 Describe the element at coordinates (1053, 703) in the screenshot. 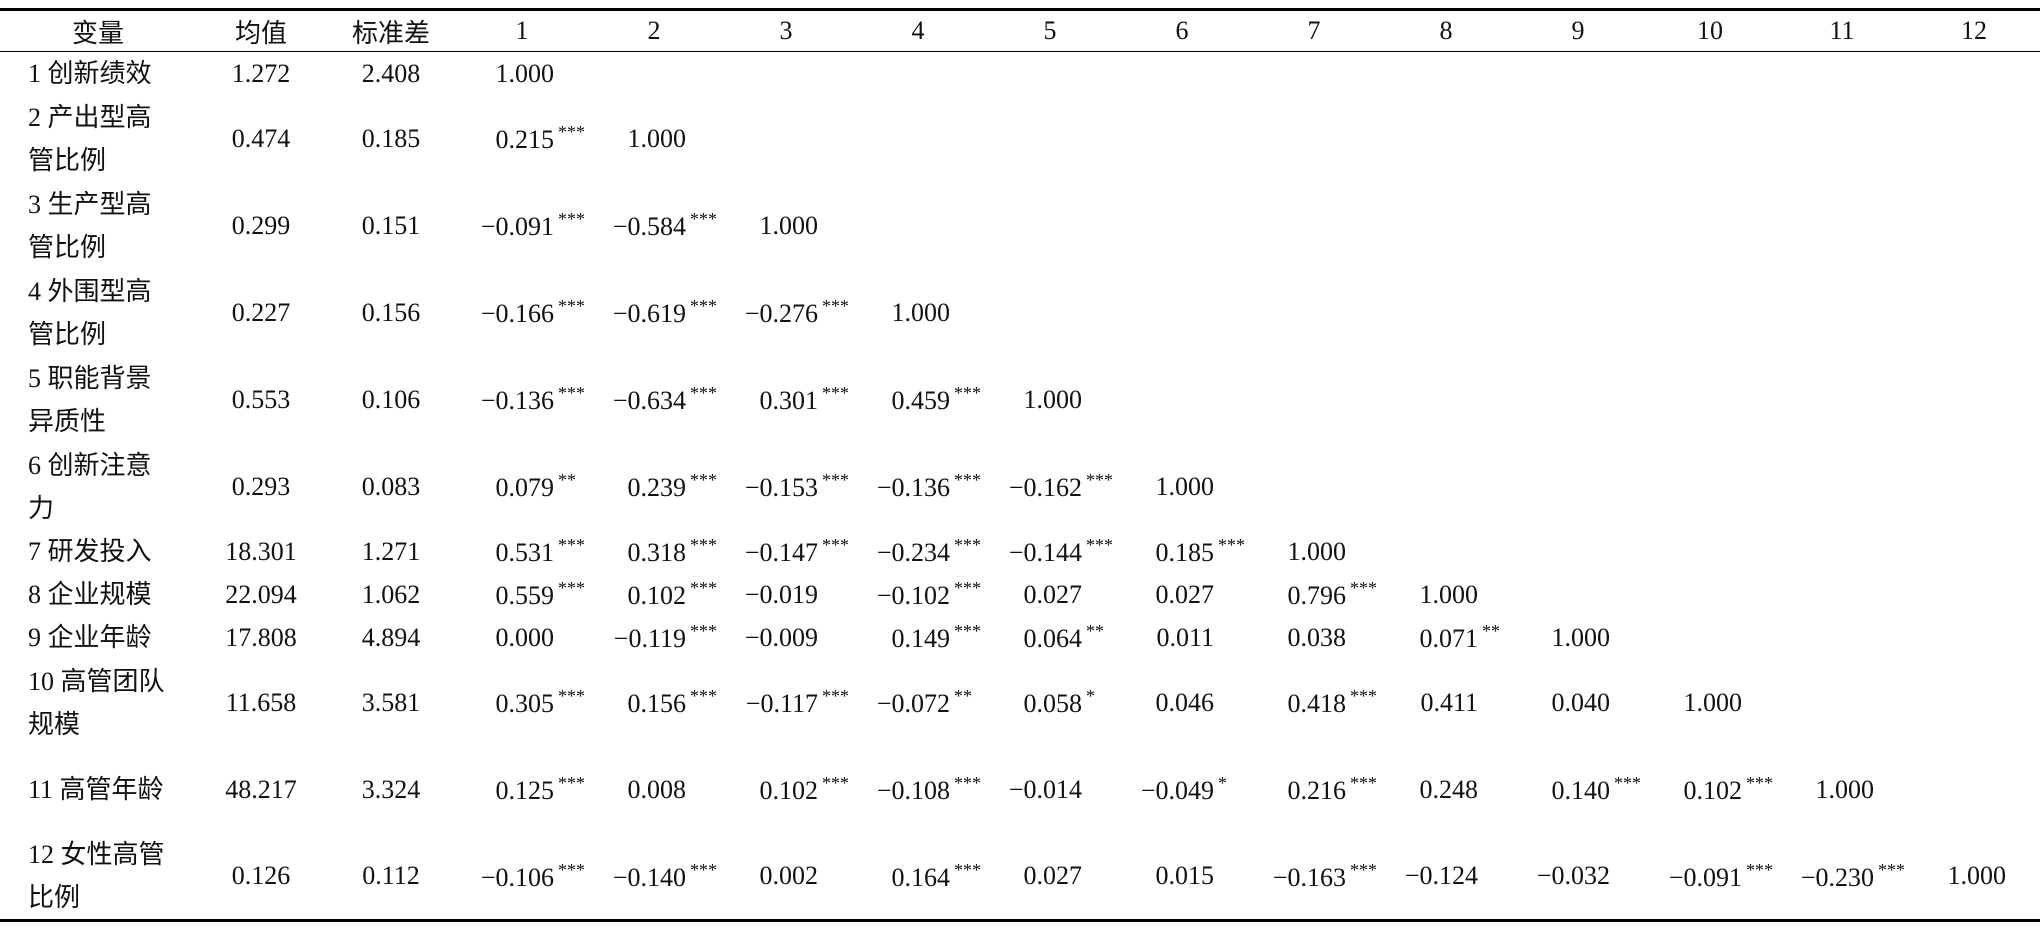

I see `correlation-value: 0.058` at that location.